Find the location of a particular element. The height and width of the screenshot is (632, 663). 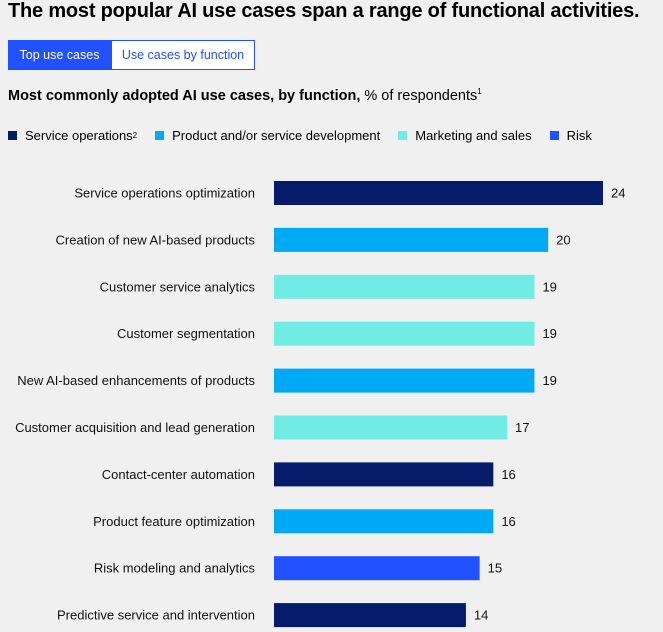

legend-item-product-development: Product and/or service development is located at coordinates (267, 135).